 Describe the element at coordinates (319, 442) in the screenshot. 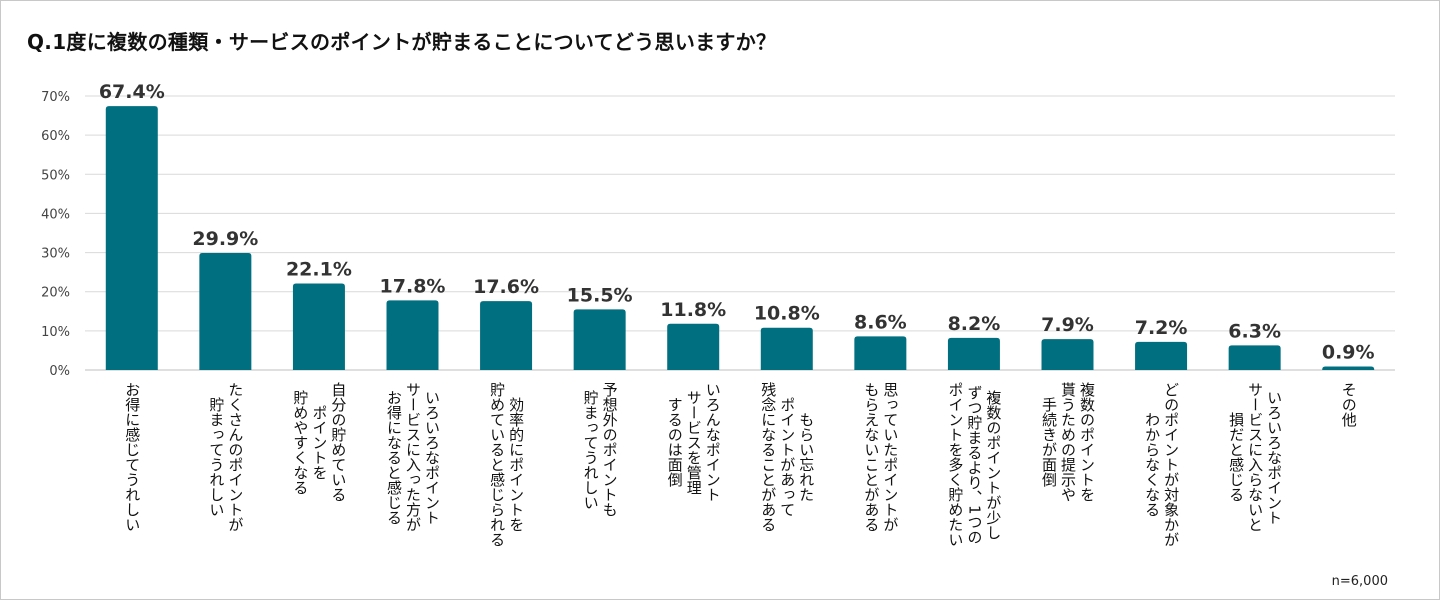

I see `category-label: 自分の貯めている ポイントを 貯めやすくなる` at that location.